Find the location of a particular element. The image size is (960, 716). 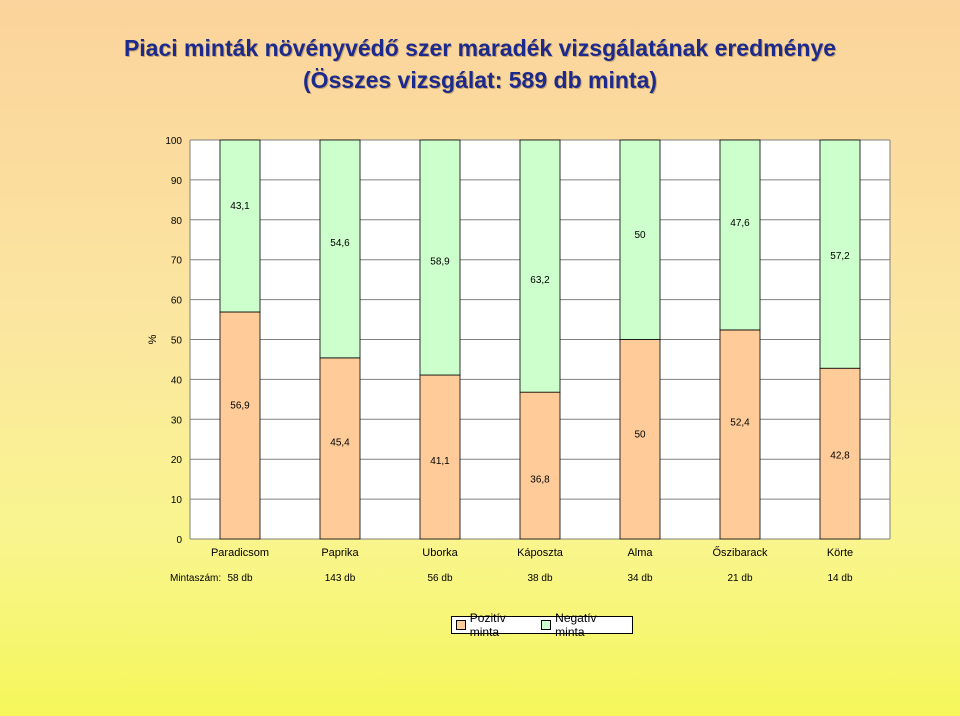

sample-count: 58 db is located at coordinates (239, 578).